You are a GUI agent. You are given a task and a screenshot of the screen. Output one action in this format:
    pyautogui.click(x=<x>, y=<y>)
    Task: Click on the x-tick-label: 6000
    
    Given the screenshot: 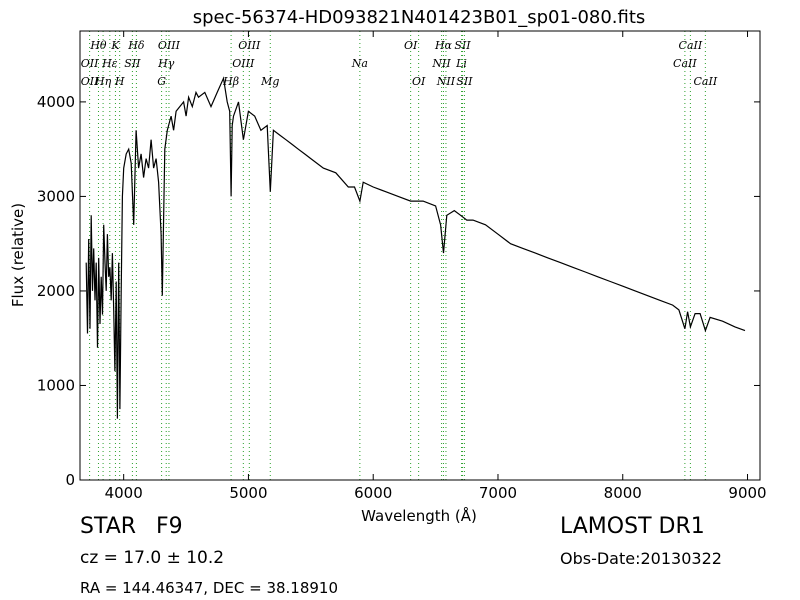 What is the action you would take?
    pyautogui.click(x=373, y=493)
    